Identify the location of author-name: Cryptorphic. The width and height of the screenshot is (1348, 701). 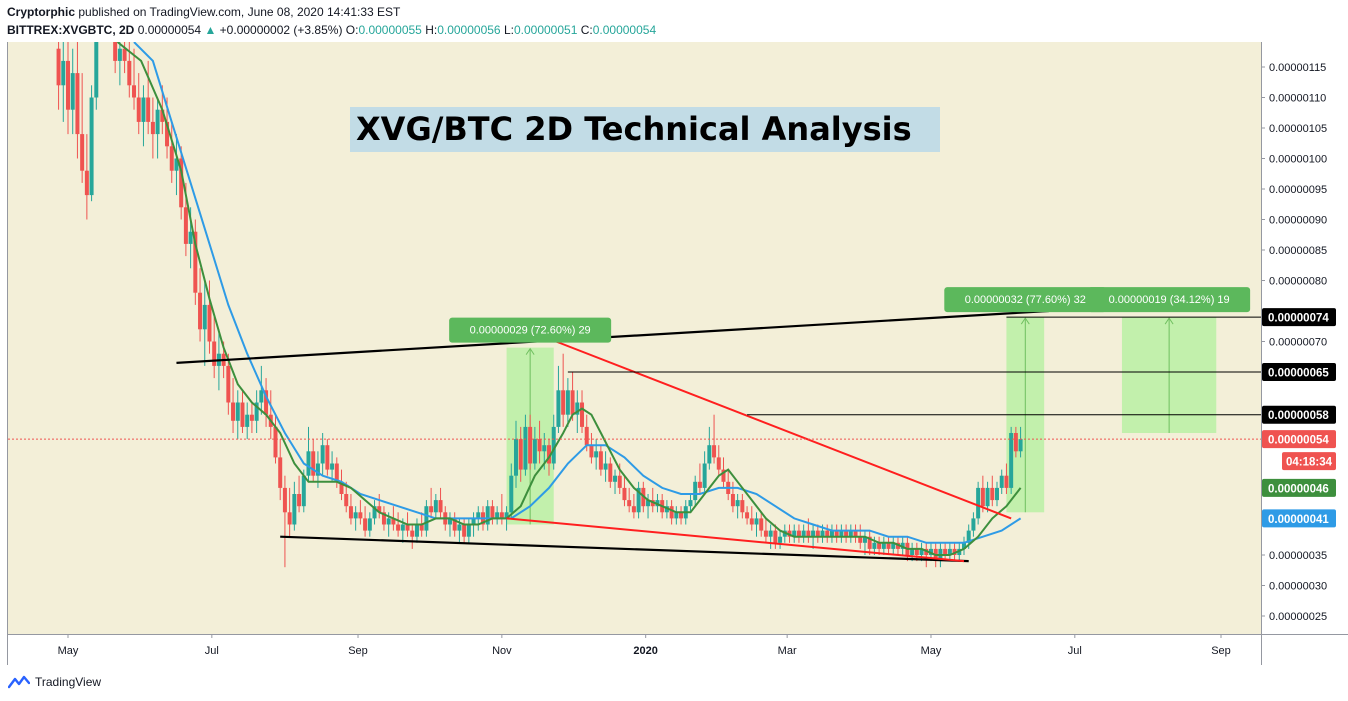
(41, 12).